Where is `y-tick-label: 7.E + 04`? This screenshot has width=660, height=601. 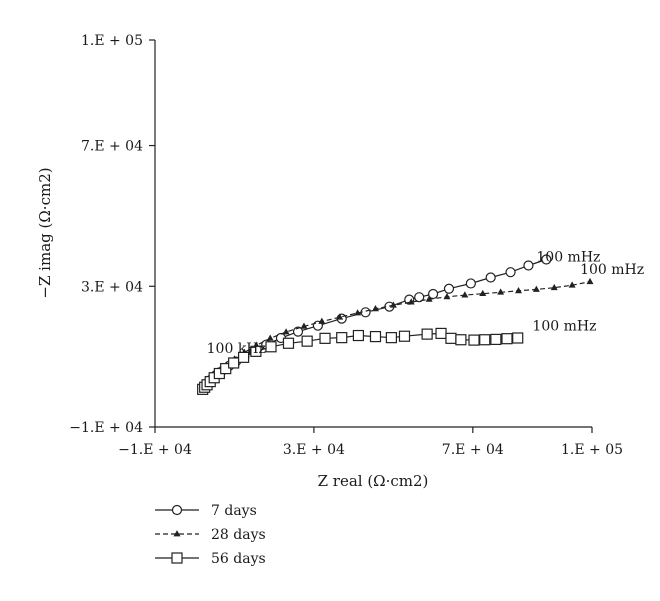
y-tick-label: 7.E + 04 is located at coordinates (112, 147).